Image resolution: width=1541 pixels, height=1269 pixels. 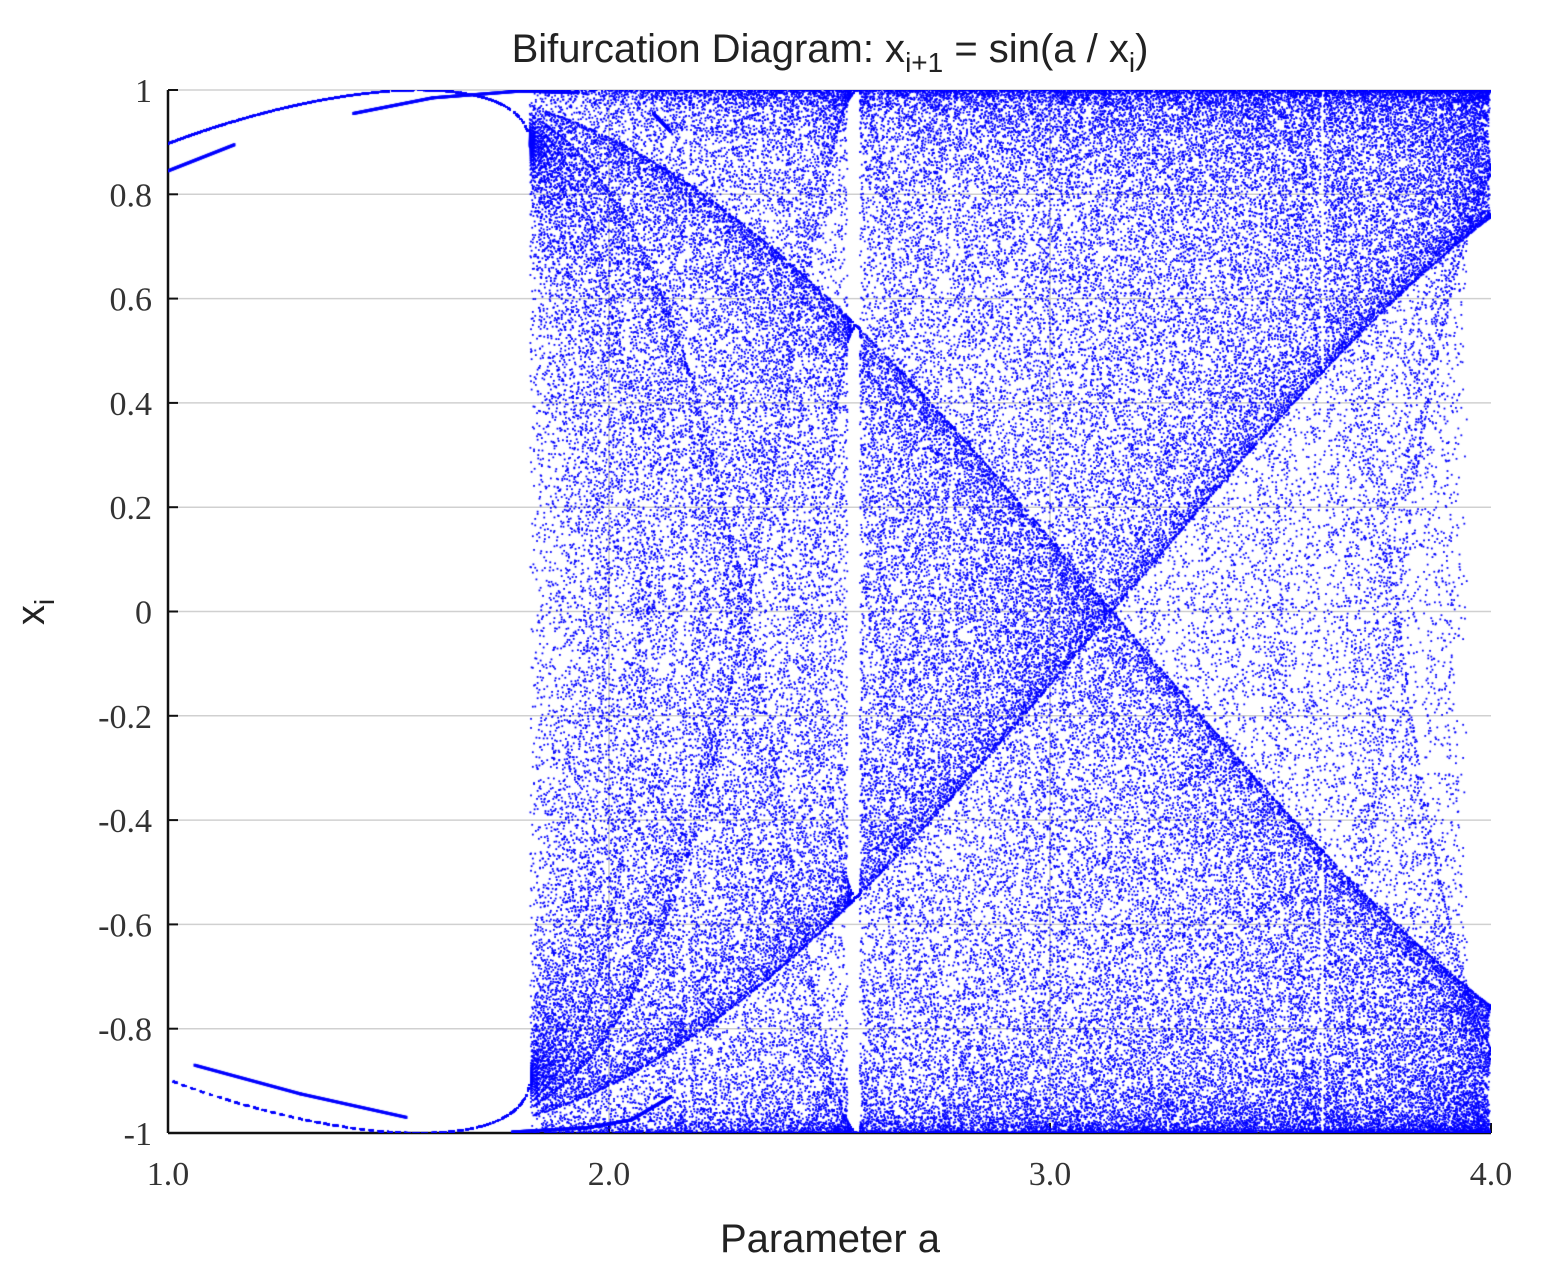 I want to click on x-tick-label: 2.0, so click(x=609, y=1174).